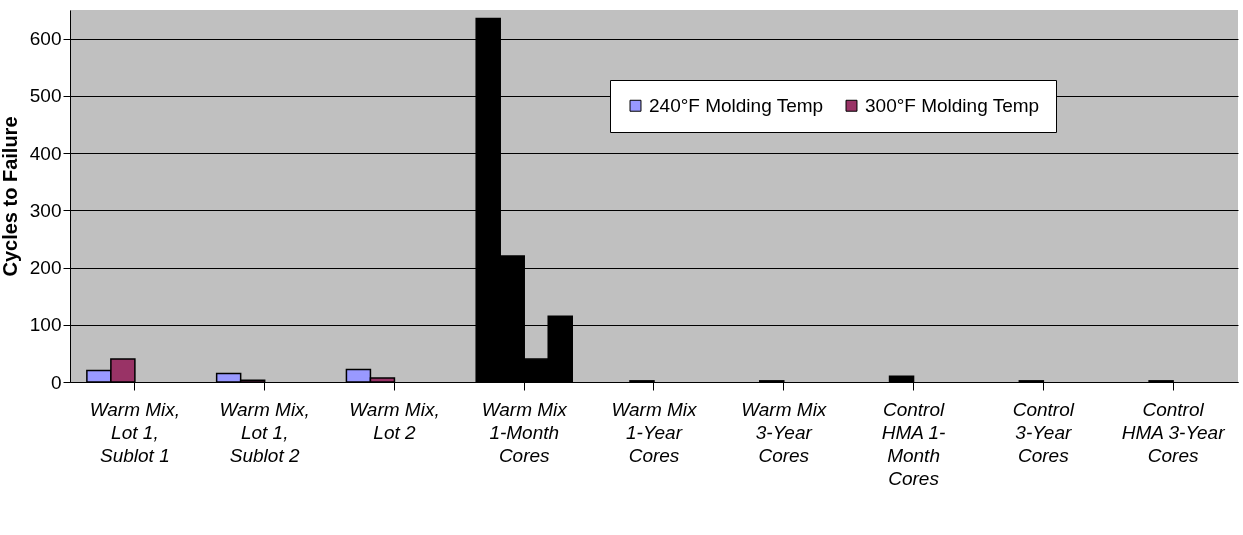 This screenshot has height=535, width=1243. I want to click on y-tick-label: 600, so click(45, 39).